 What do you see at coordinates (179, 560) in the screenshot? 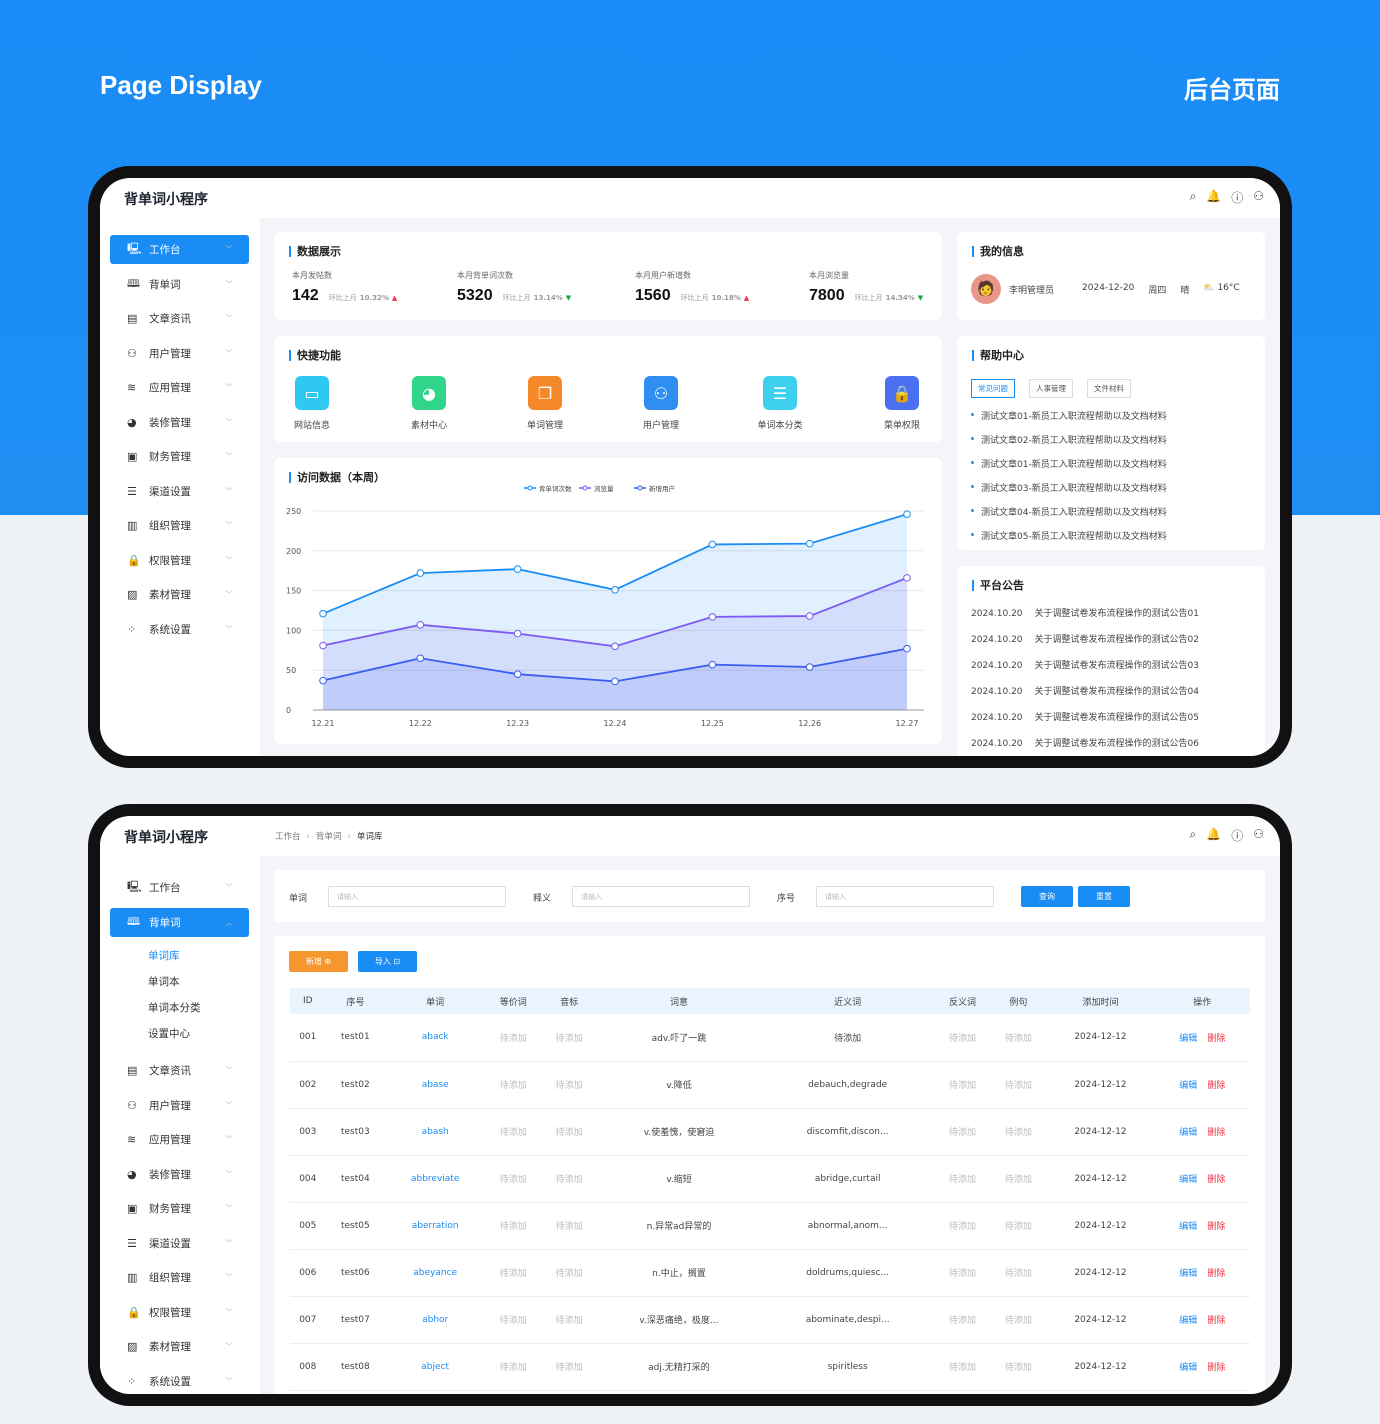
I see `sidebar-item-9: 🔒 权限管理 ﹀` at bounding box center [179, 560].